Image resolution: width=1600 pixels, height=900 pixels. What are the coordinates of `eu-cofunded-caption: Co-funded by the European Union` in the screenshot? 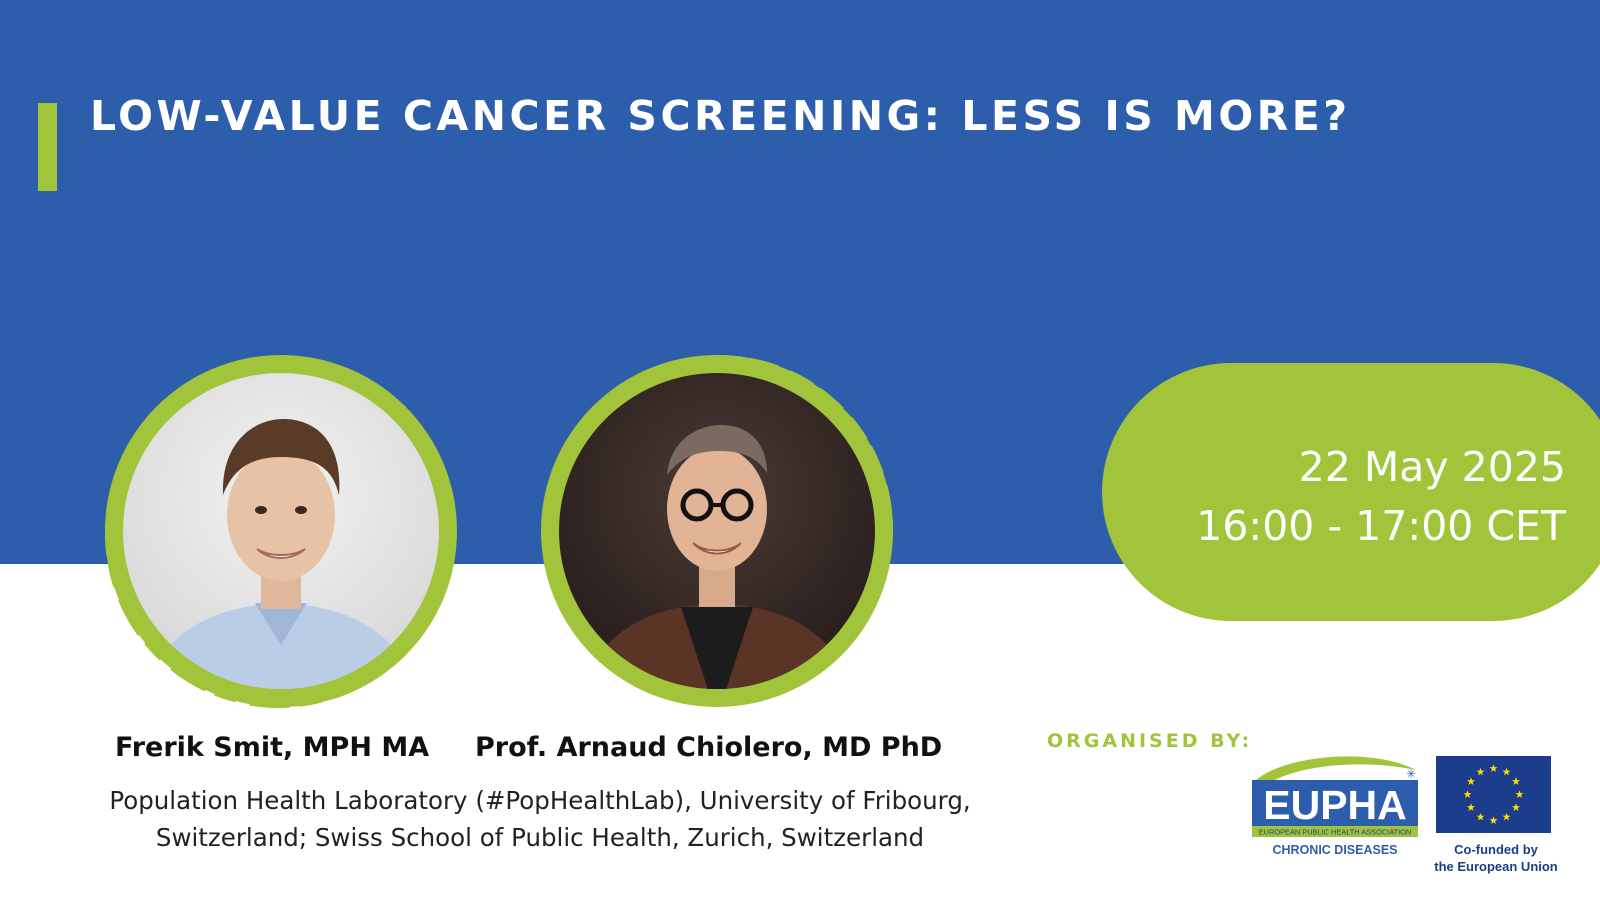 It's located at (1496, 858).